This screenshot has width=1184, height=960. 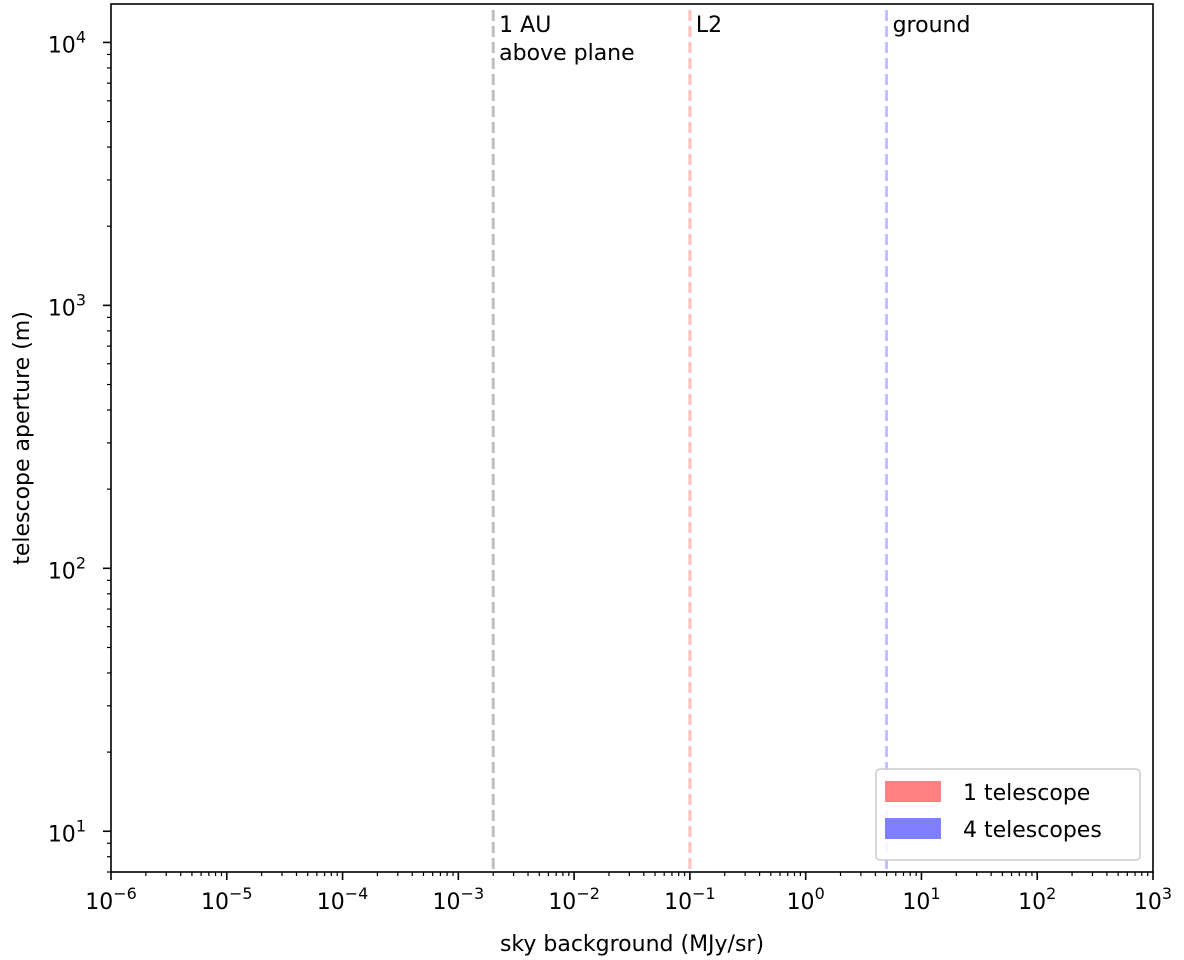 What do you see at coordinates (1026, 793) in the screenshot?
I see `legend-label: 1 telescope` at bounding box center [1026, 793].